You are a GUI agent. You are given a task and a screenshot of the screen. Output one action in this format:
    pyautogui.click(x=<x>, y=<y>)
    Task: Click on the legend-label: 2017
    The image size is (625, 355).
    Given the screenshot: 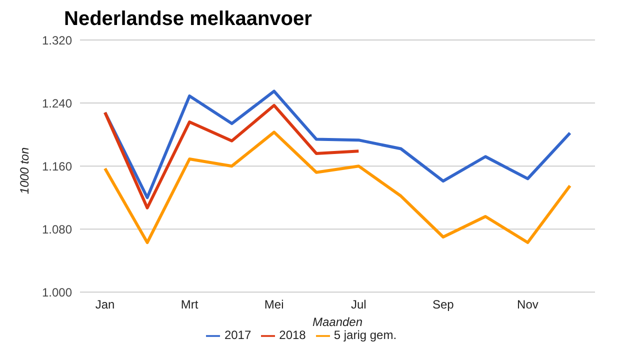 What is the action you would take?
    pyautogui.click(x=238, y=335)
    